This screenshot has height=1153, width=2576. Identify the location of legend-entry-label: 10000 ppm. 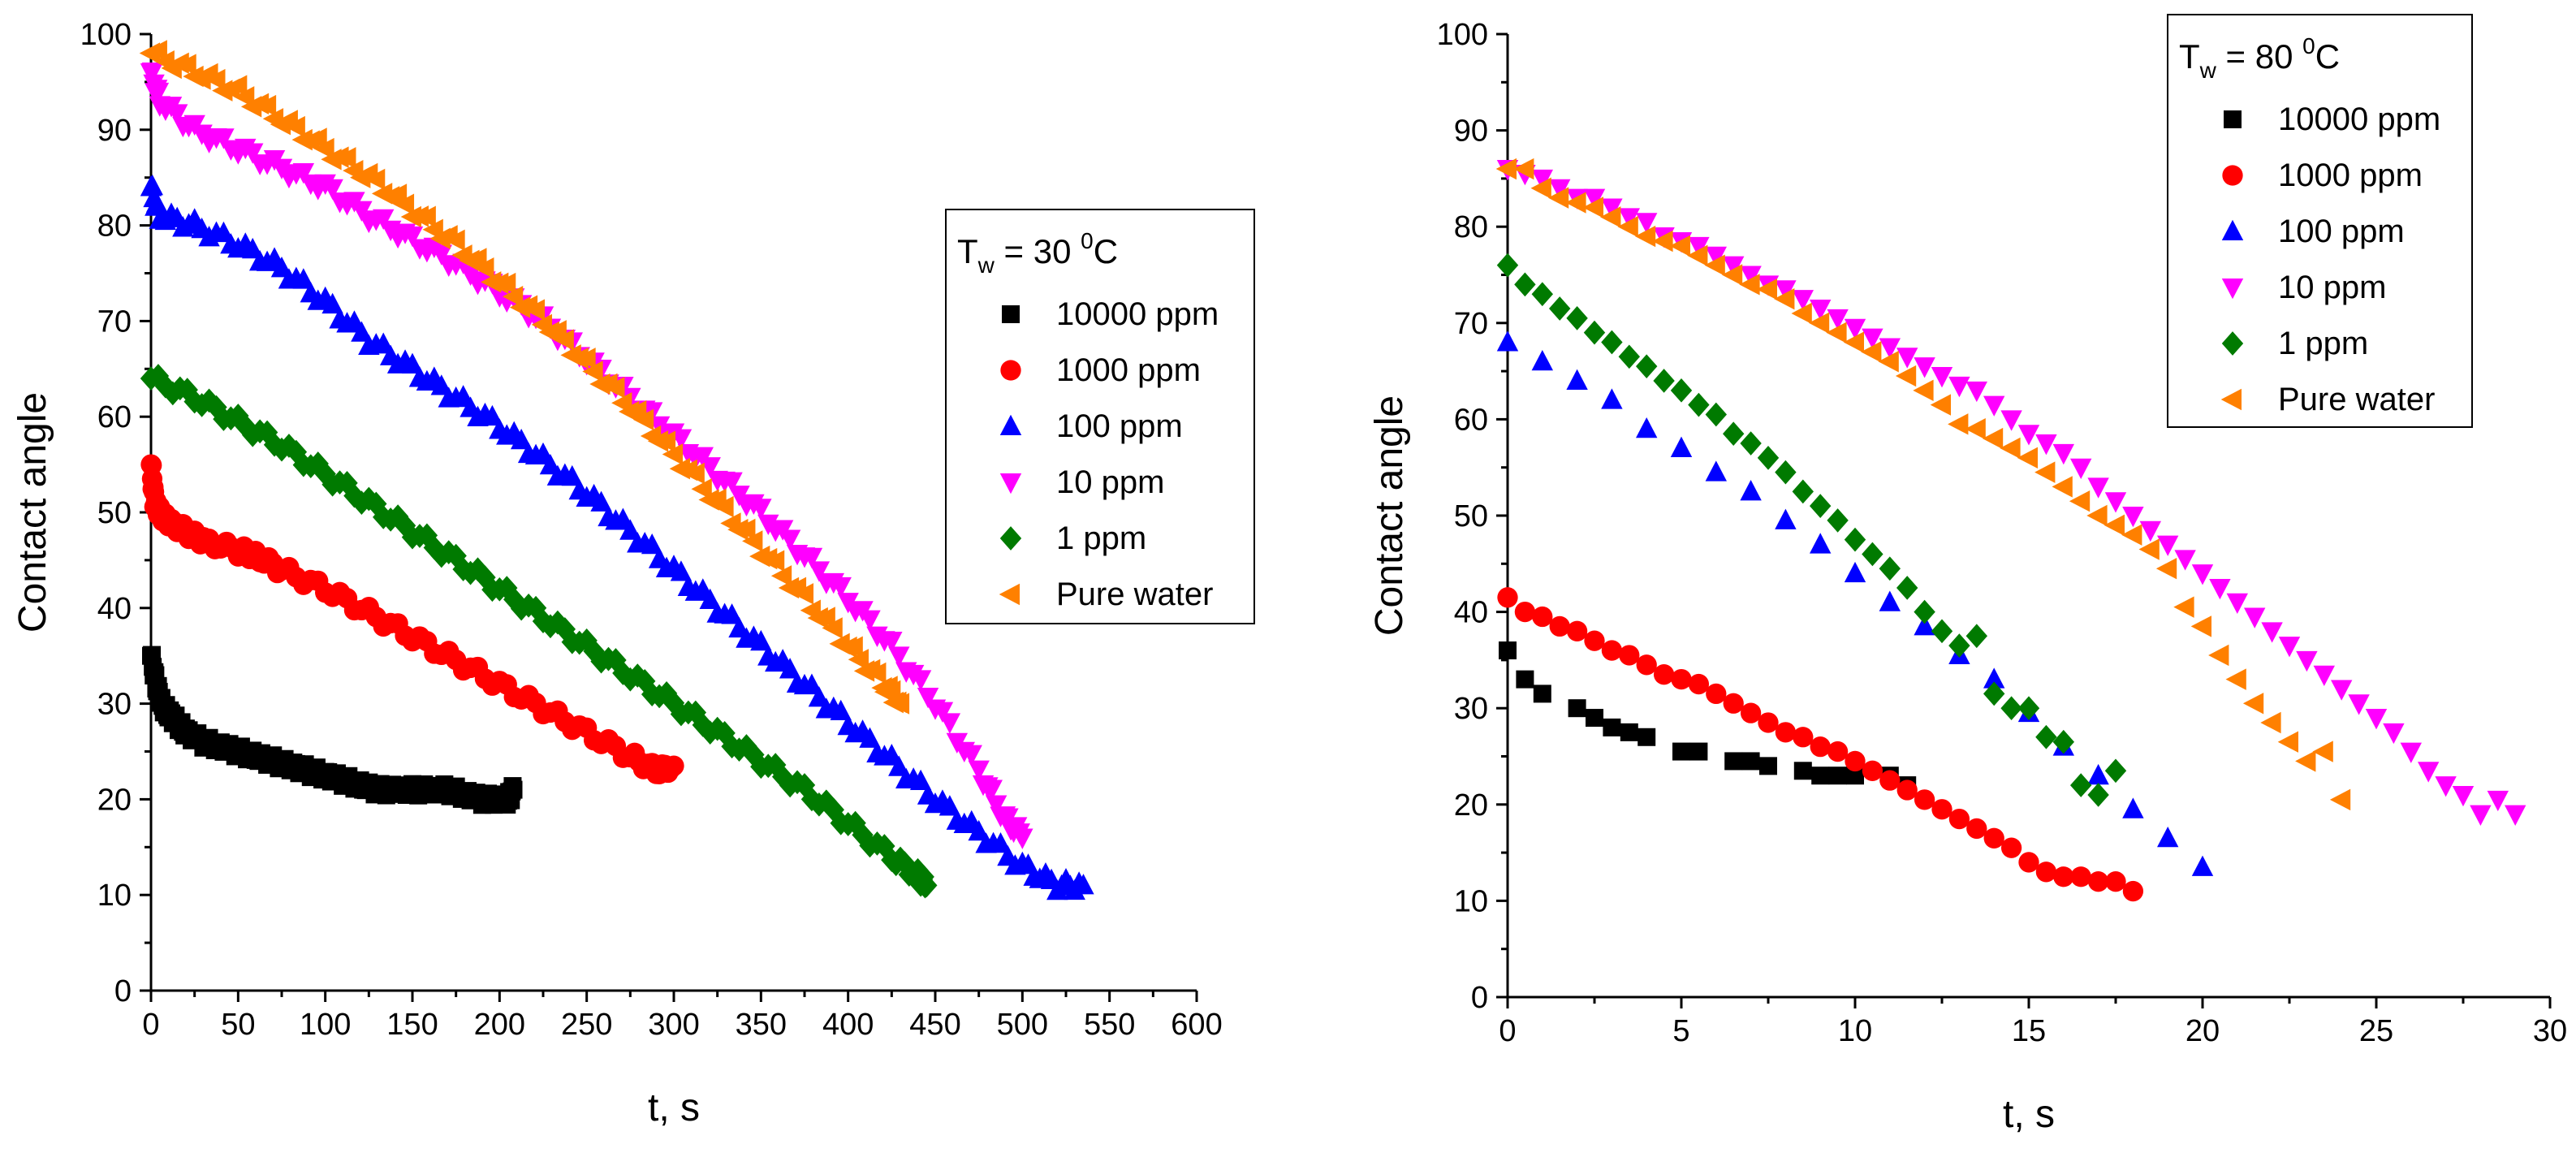
(1137, 314).